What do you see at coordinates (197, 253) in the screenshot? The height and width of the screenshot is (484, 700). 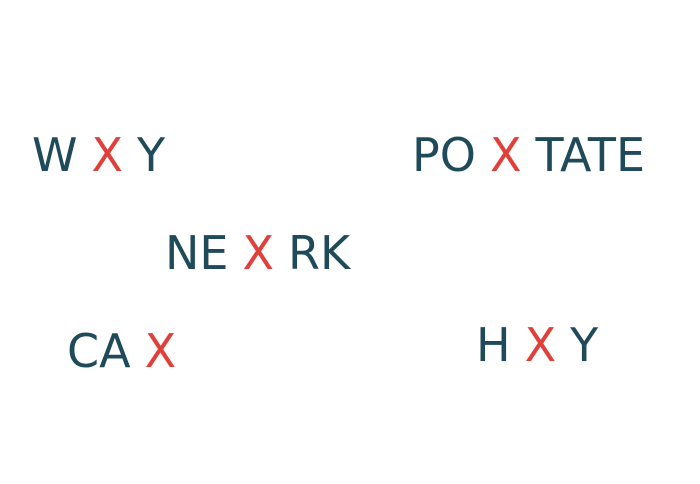 I see `word-3-prefix: NE` at bounding box center [197, 253].